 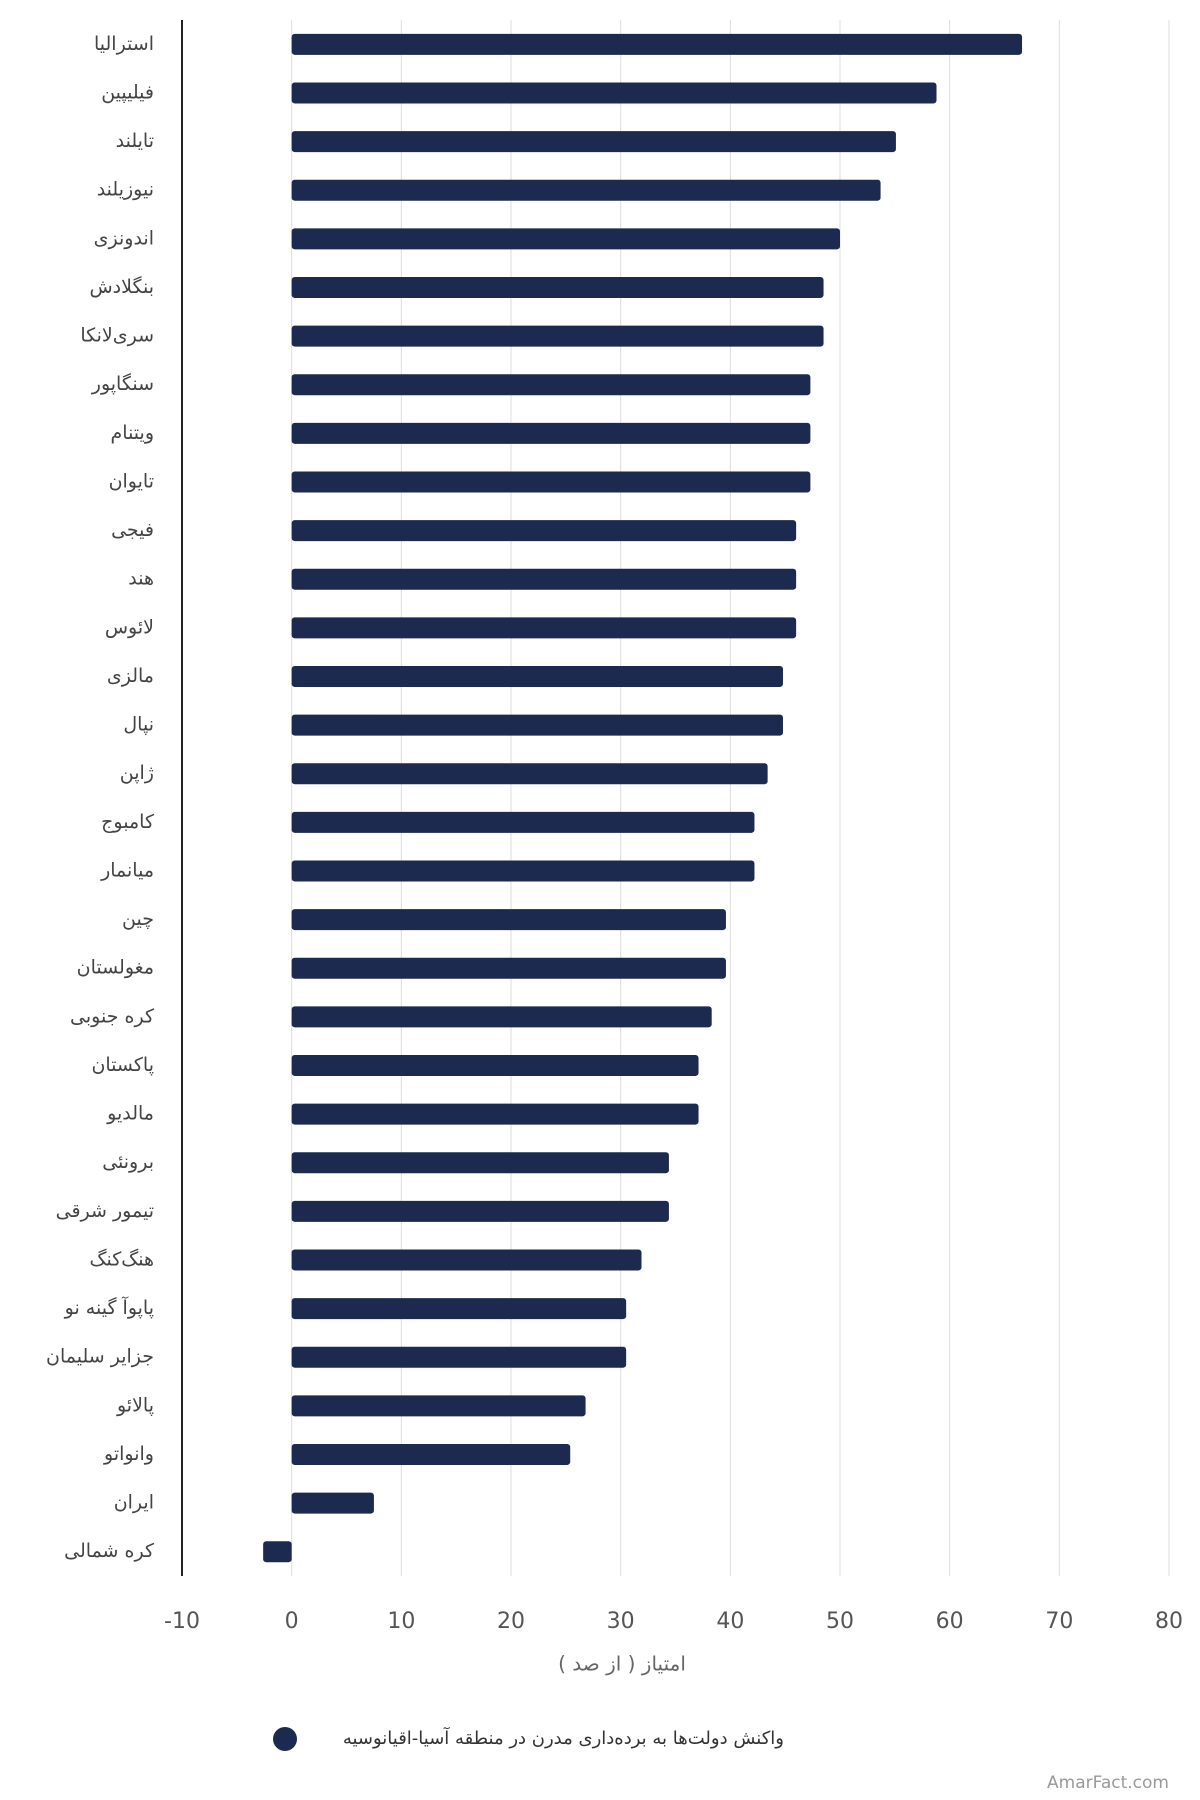 What do you see at coordinates (128, 1162) in the screenshot?
I see `y-tick-label: برونئی` at bounding box center [128, 1162].